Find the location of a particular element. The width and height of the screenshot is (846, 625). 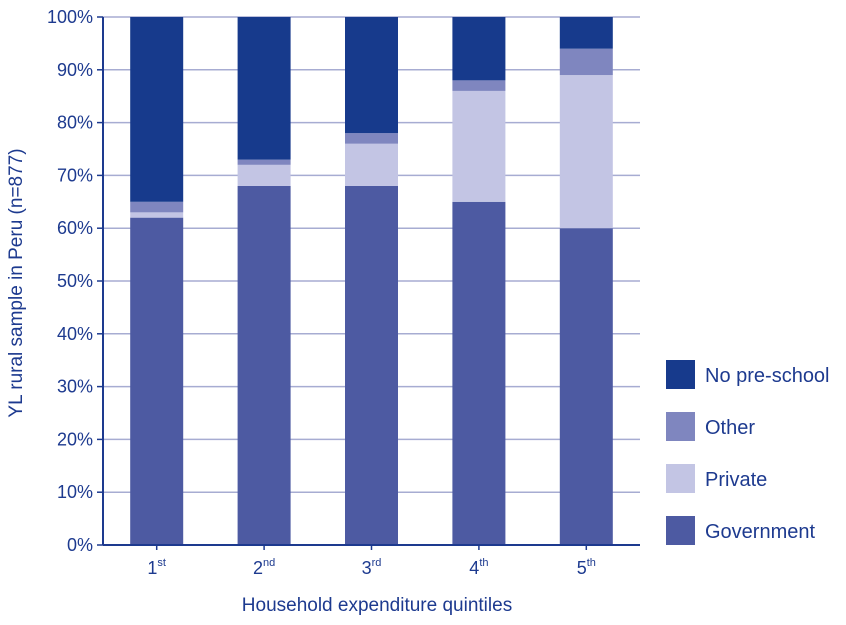

x-tick-label: 2nd is located at coordinates (264, 567).